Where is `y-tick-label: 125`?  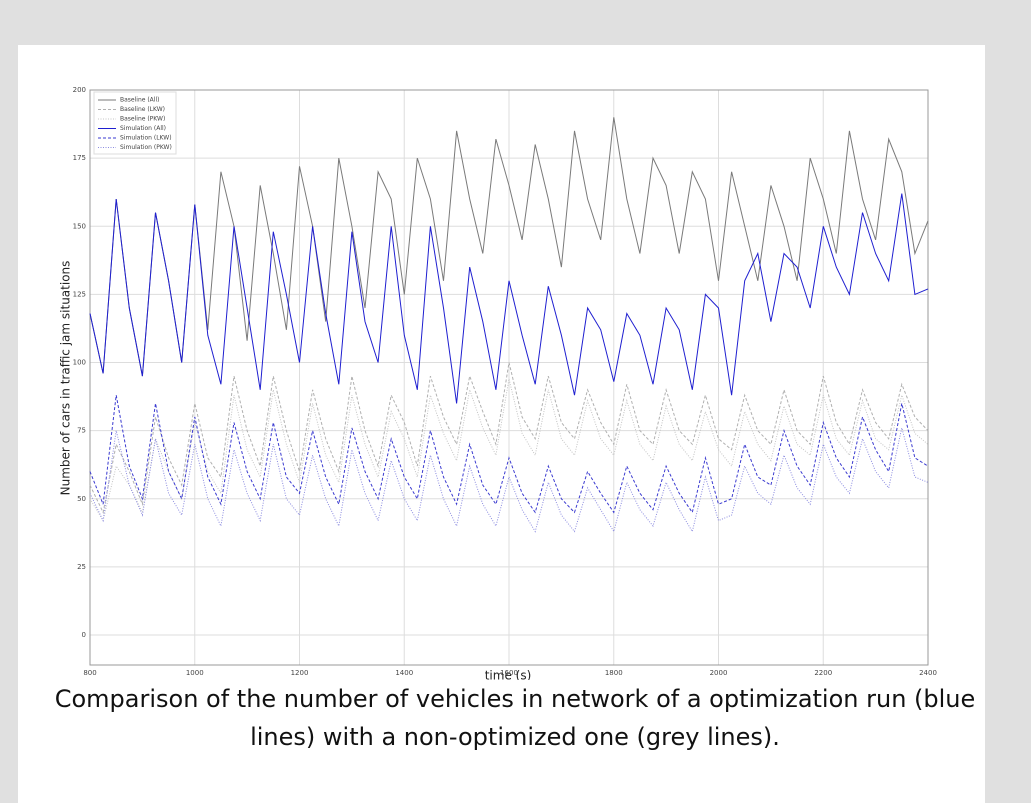
y-tick-label: 125 is located at coordinates (79, 294).